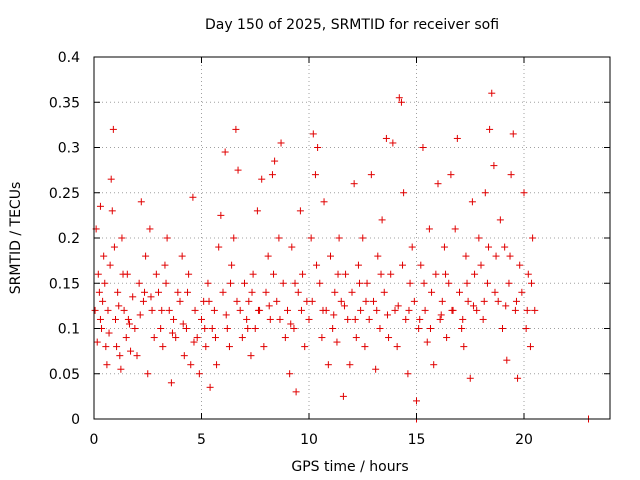 This screenshot has height=480, width=640. What do you see at coordinates (201, 440) in the screenshot?
I see `x-tick-label: 5` at bounding box center [201, 440].